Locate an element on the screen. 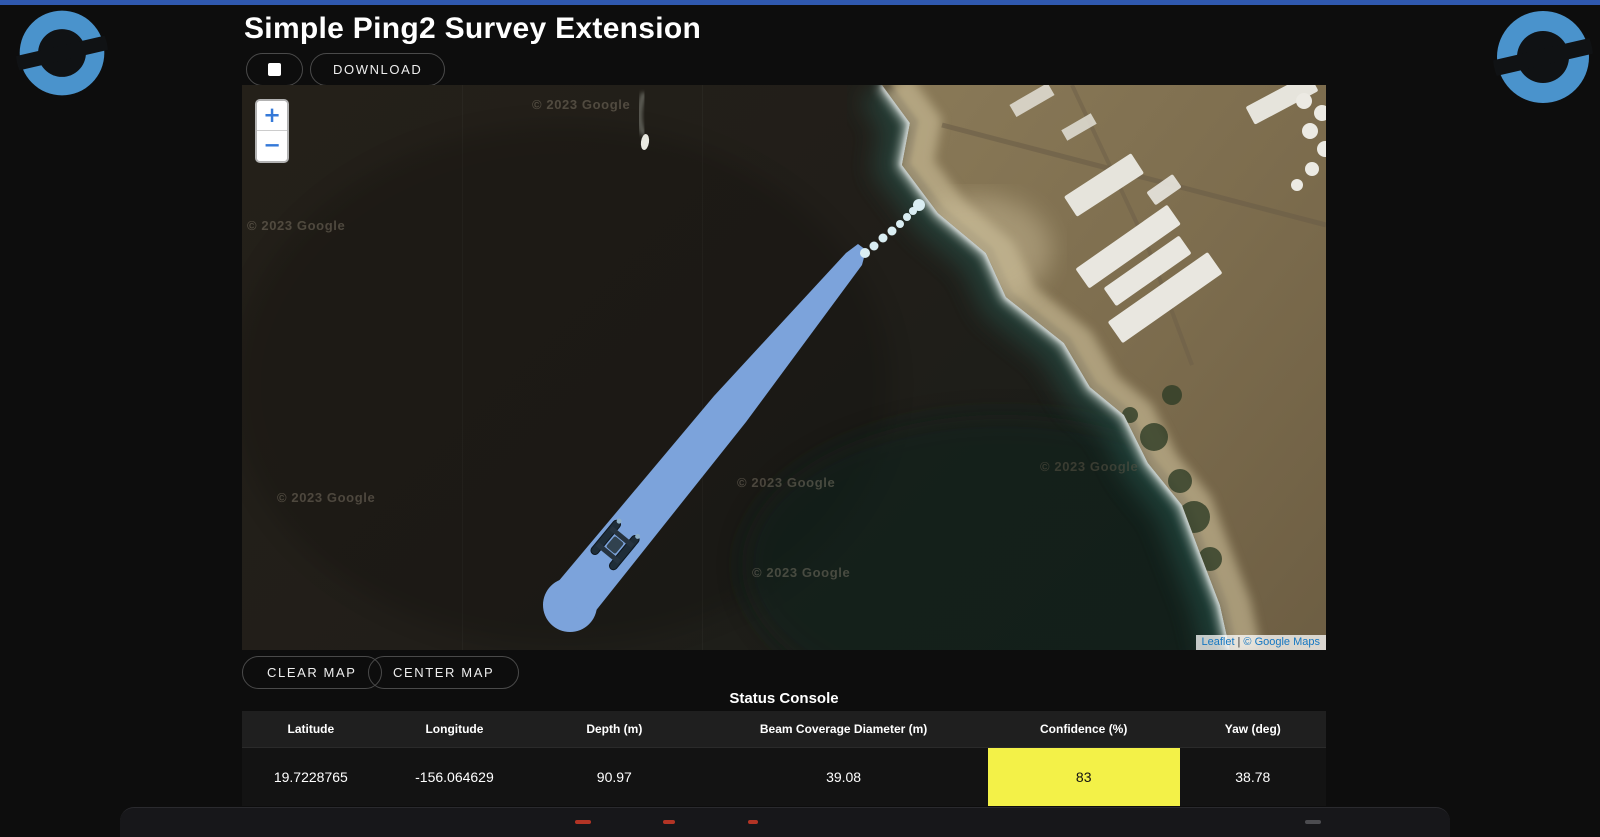  leaflet-link: Leaflet is located at coordinates (1218, 642).